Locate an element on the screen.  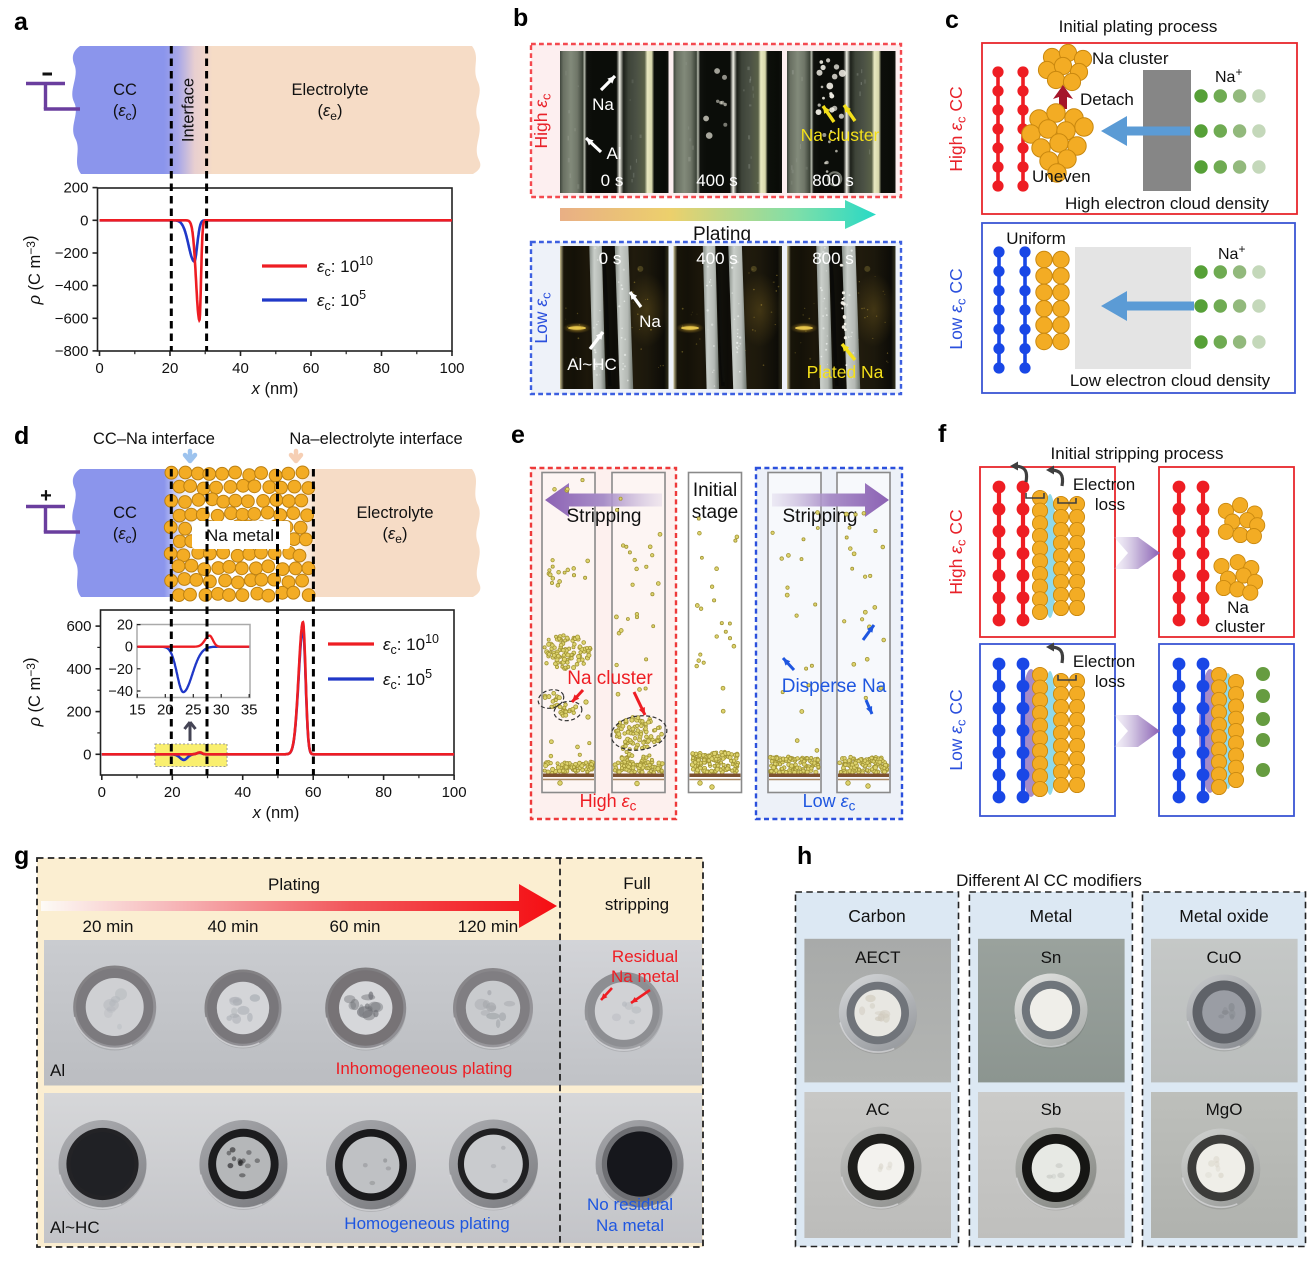
svg-text: cluster is located at coordinates (1240, 626).